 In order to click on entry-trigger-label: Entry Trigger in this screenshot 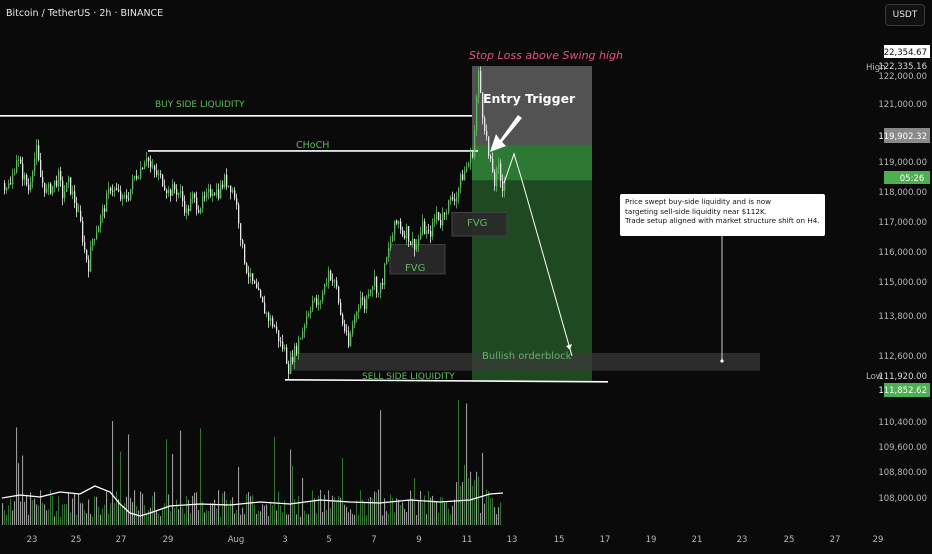, I will do `click(529, 98)`.